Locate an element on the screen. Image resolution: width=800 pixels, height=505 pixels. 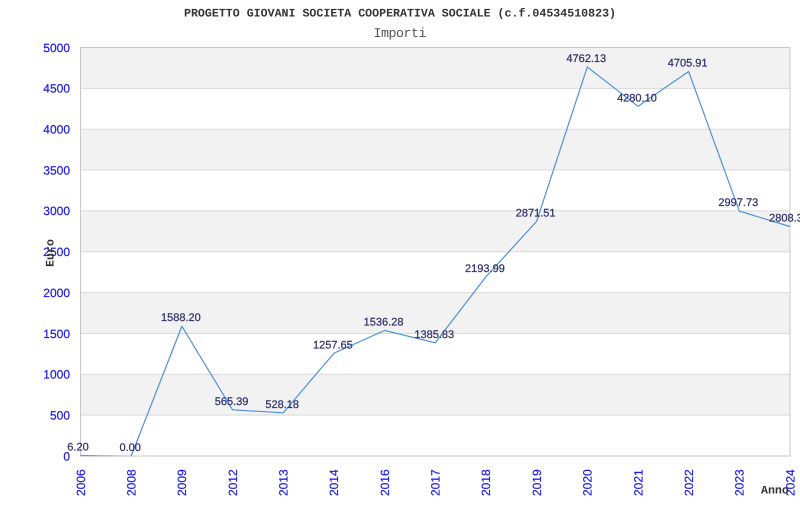
svg-text: 2020 is located at coordinates (588, 482).